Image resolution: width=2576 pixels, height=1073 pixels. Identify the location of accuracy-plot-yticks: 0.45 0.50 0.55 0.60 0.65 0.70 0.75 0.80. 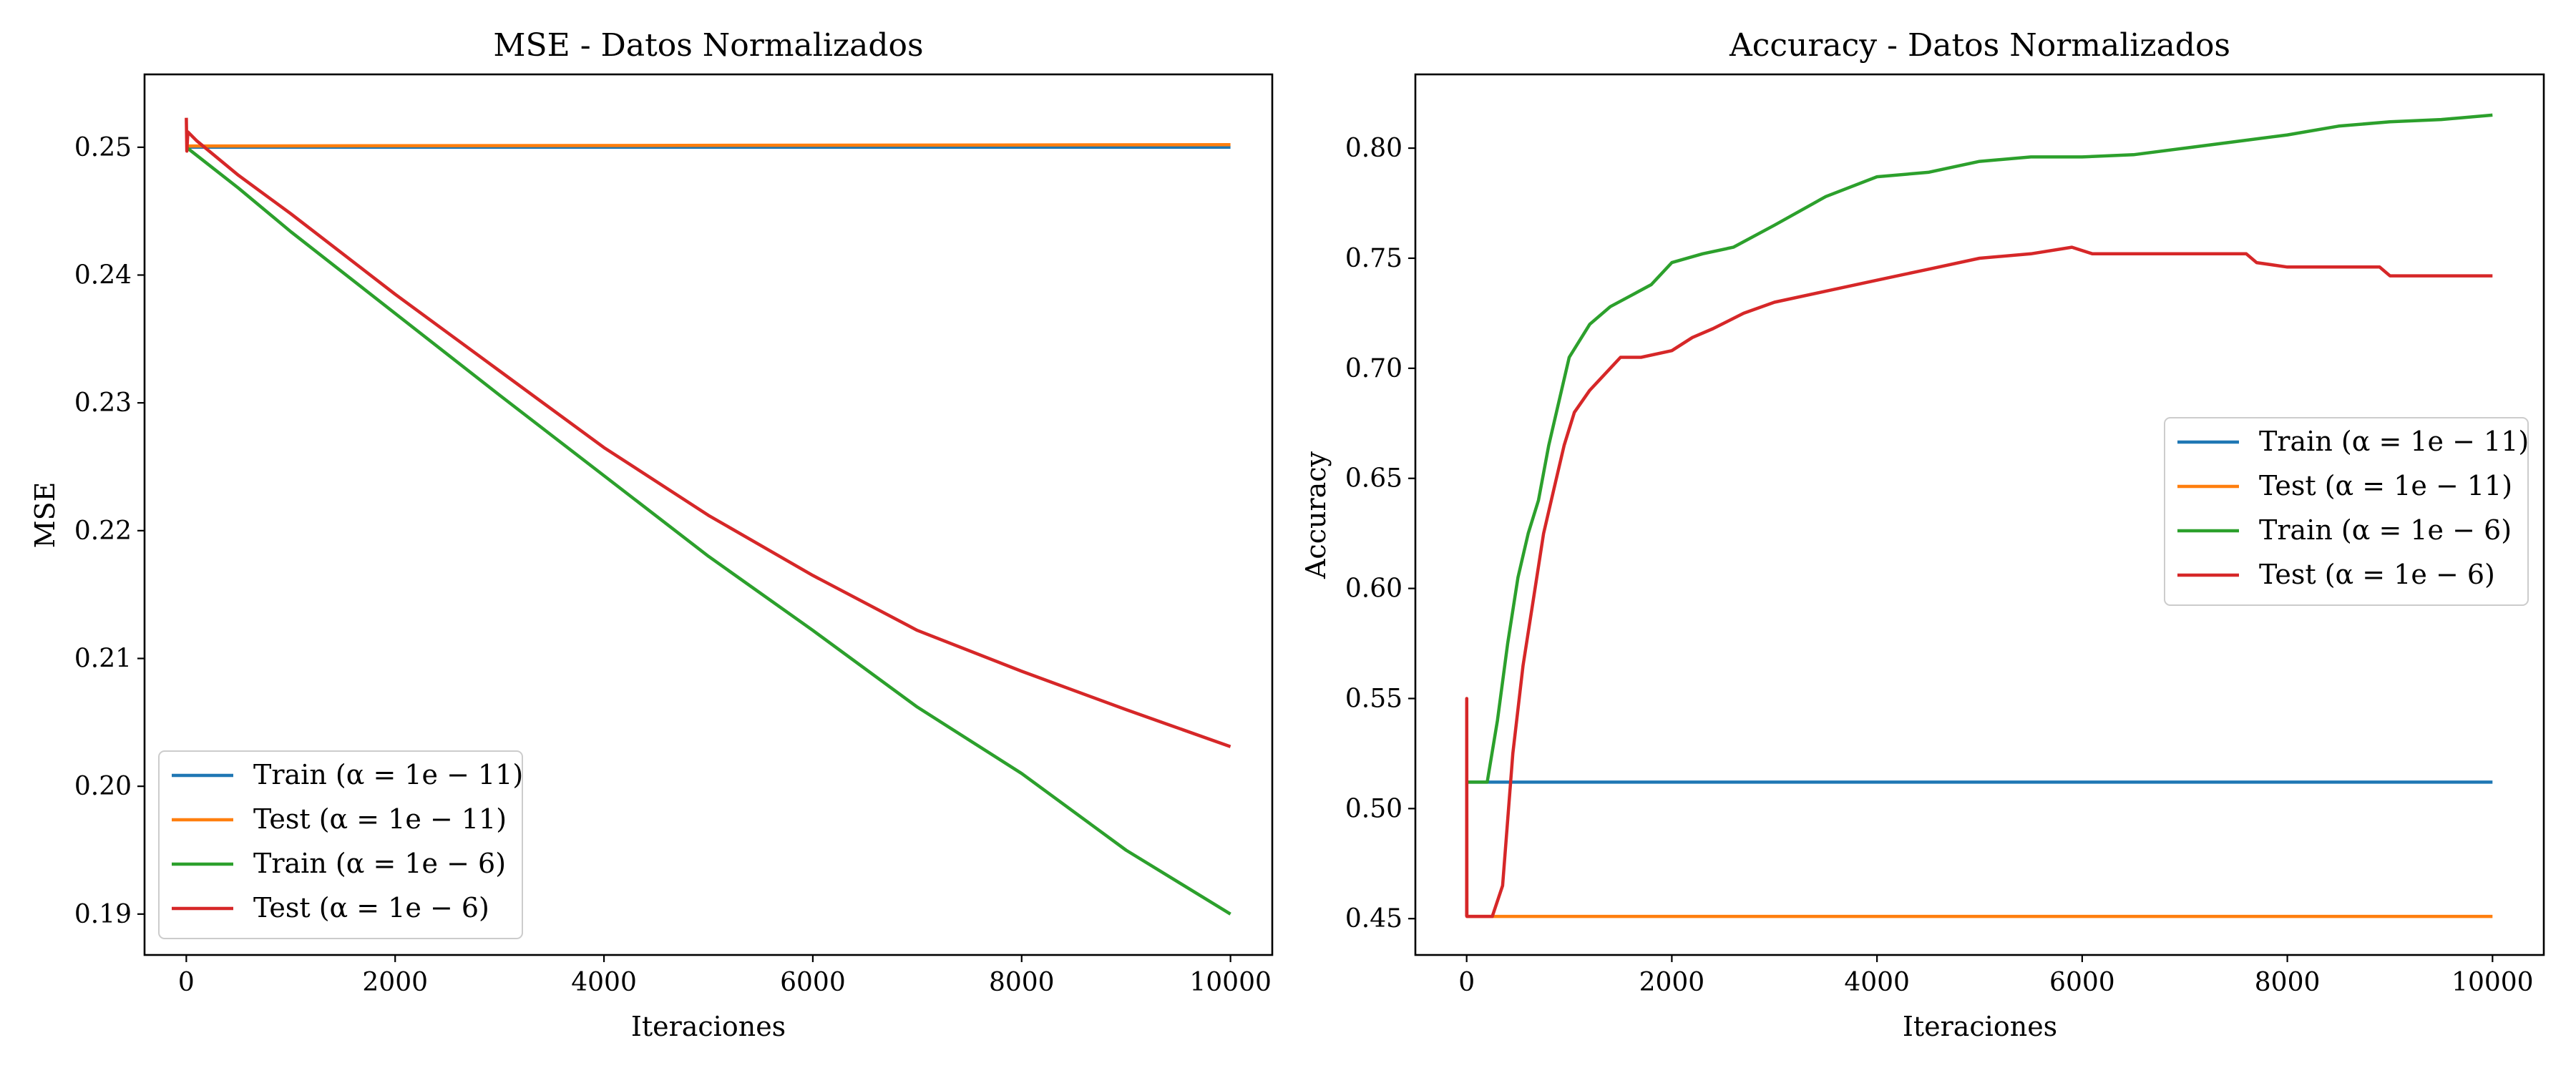
(1380, 534).